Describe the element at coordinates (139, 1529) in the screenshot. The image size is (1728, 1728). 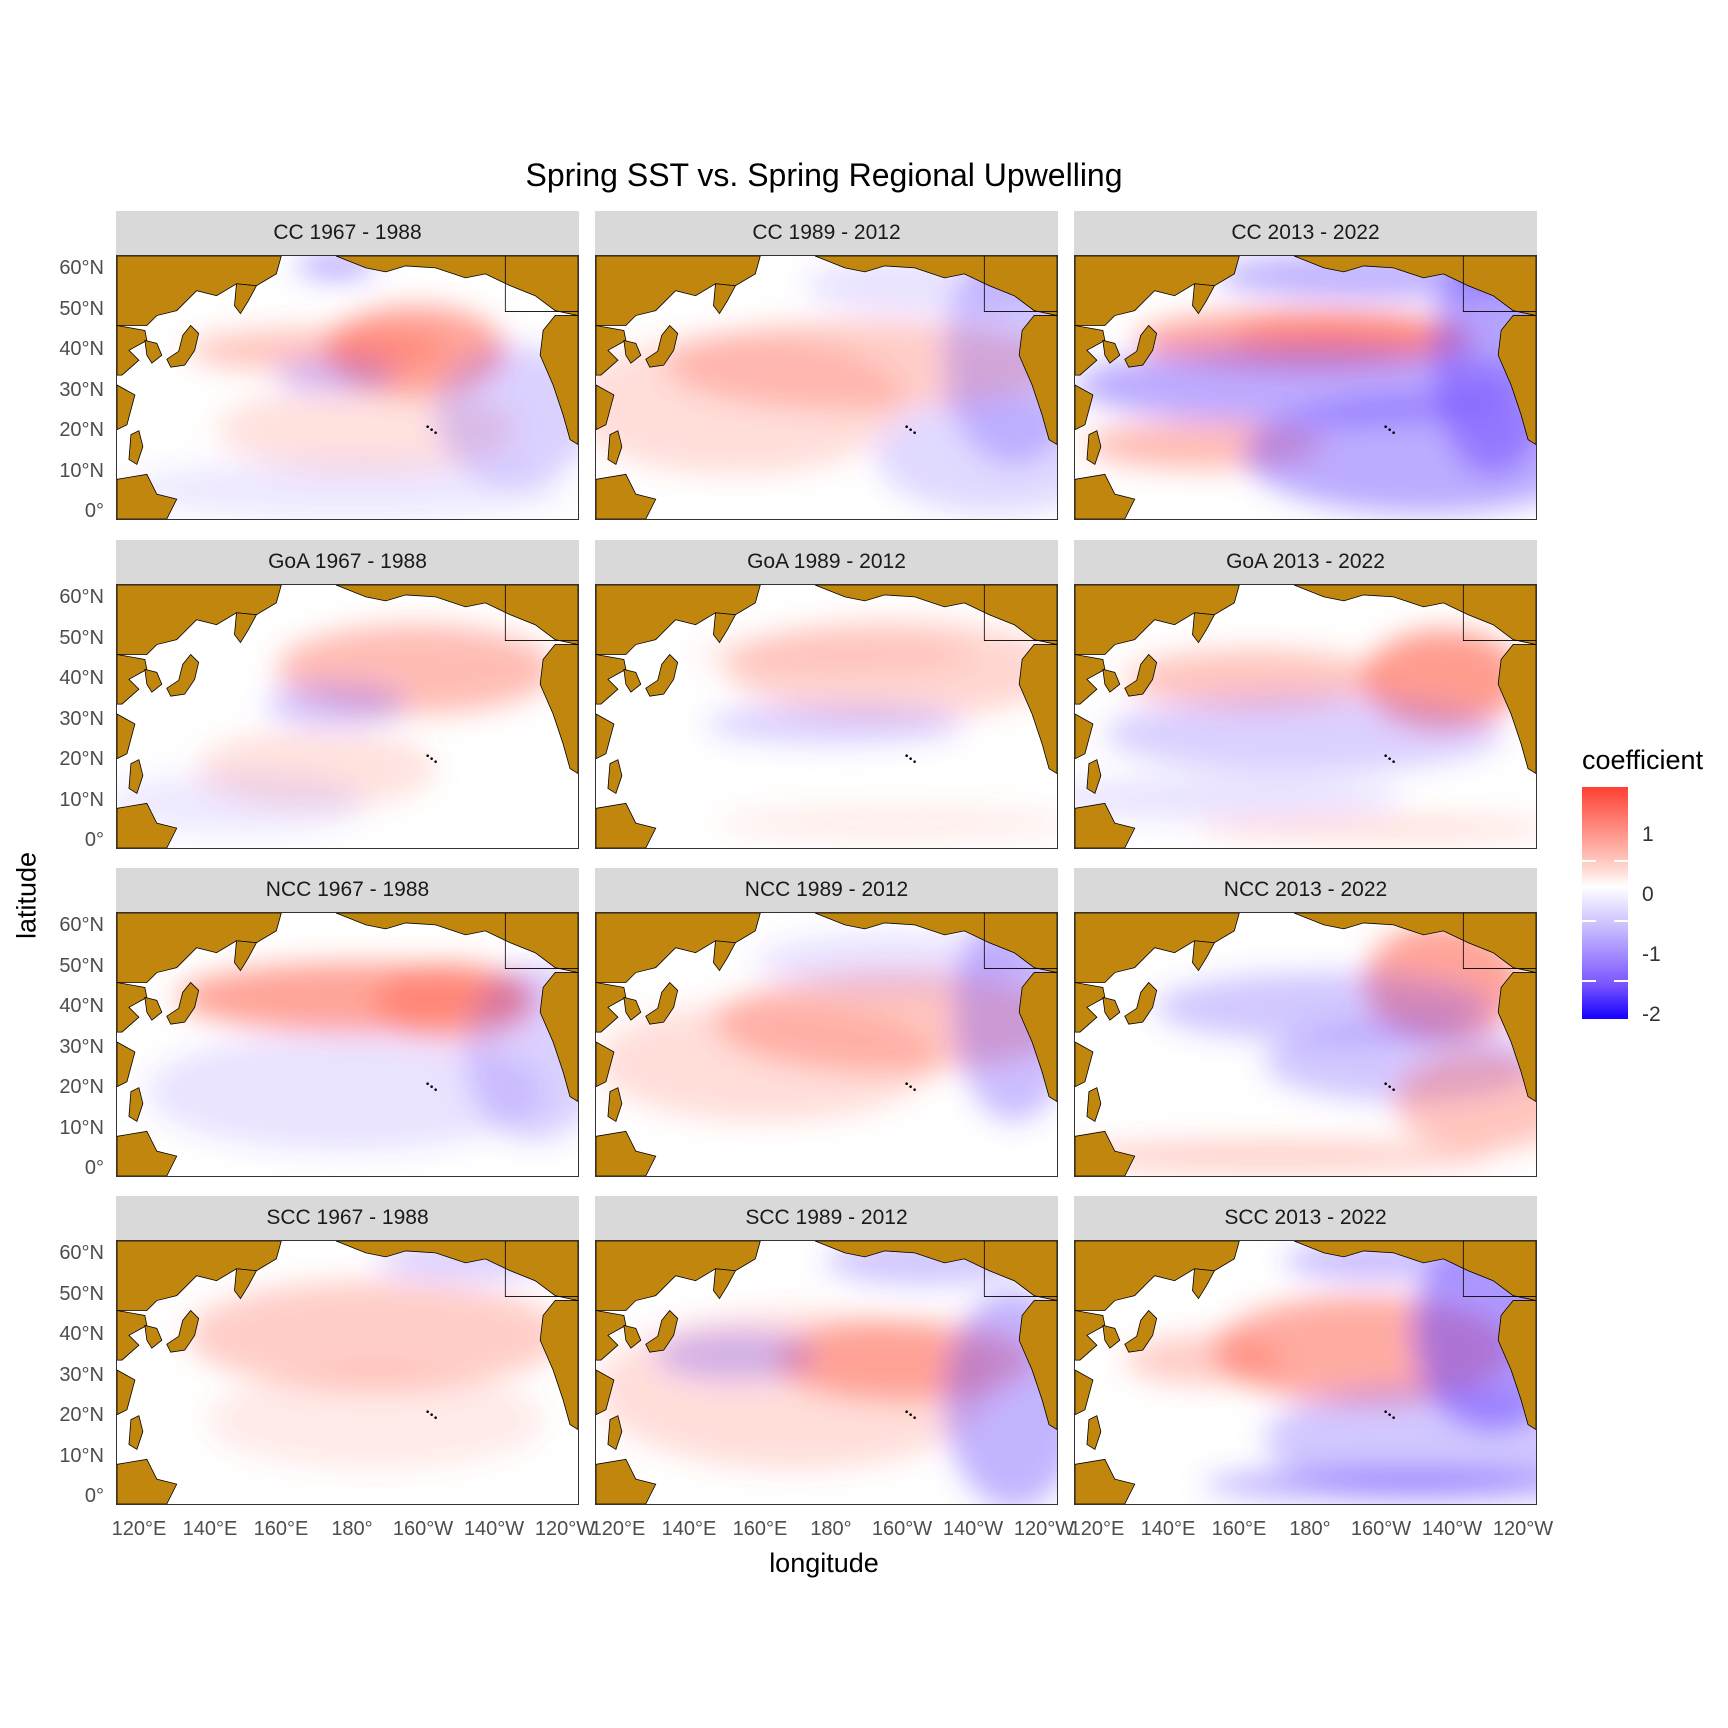
I see `x-tick-label: 120°E` at that location.